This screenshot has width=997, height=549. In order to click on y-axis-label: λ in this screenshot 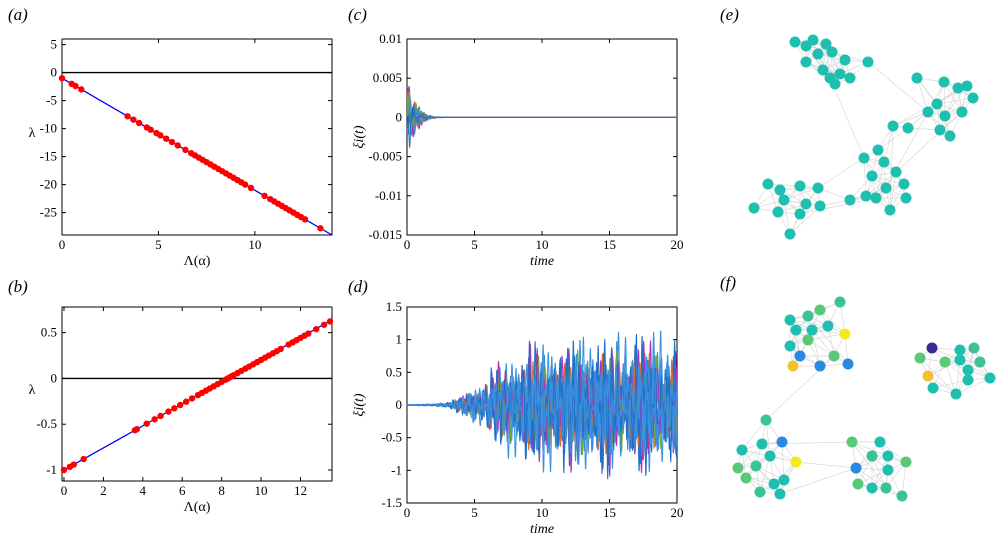, I will do `click(32, 133)`.